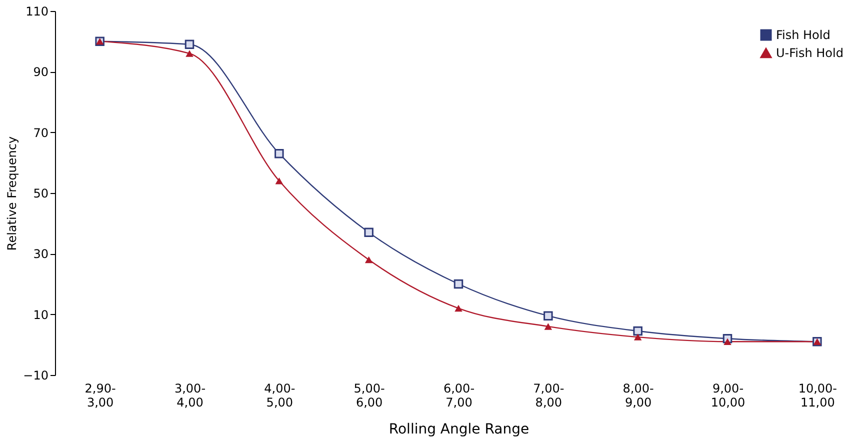 The image size is (867, 441). What do you see at coordinates (37, 11) in the screenshot?
I see `y-tick-label: 110` at bounding box center [37, 11].